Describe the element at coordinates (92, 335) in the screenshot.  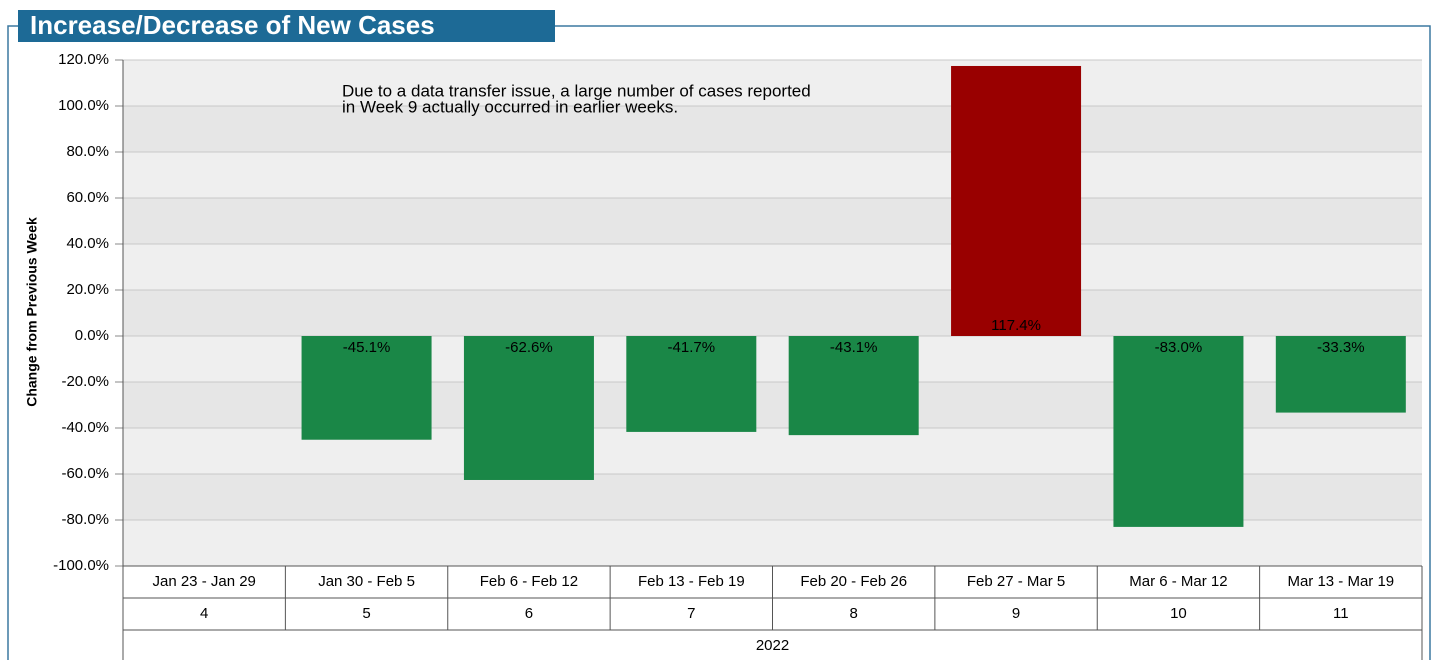
I see `y-tick-label: 0.0%` at that location.